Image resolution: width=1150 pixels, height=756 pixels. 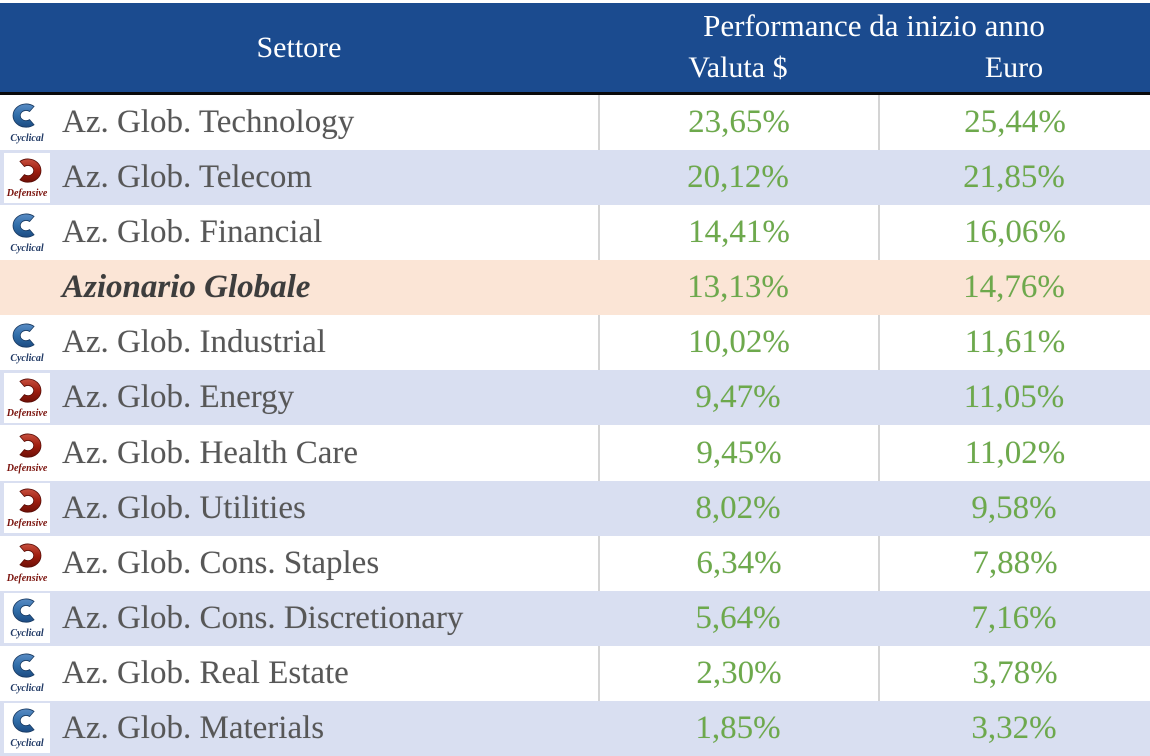 What do you see at coordinates (874, 47) in the screenshot?
I see `performance-header-group: Performance da inizio anno Valuta $ Euro` at bounding box center [874, 47].